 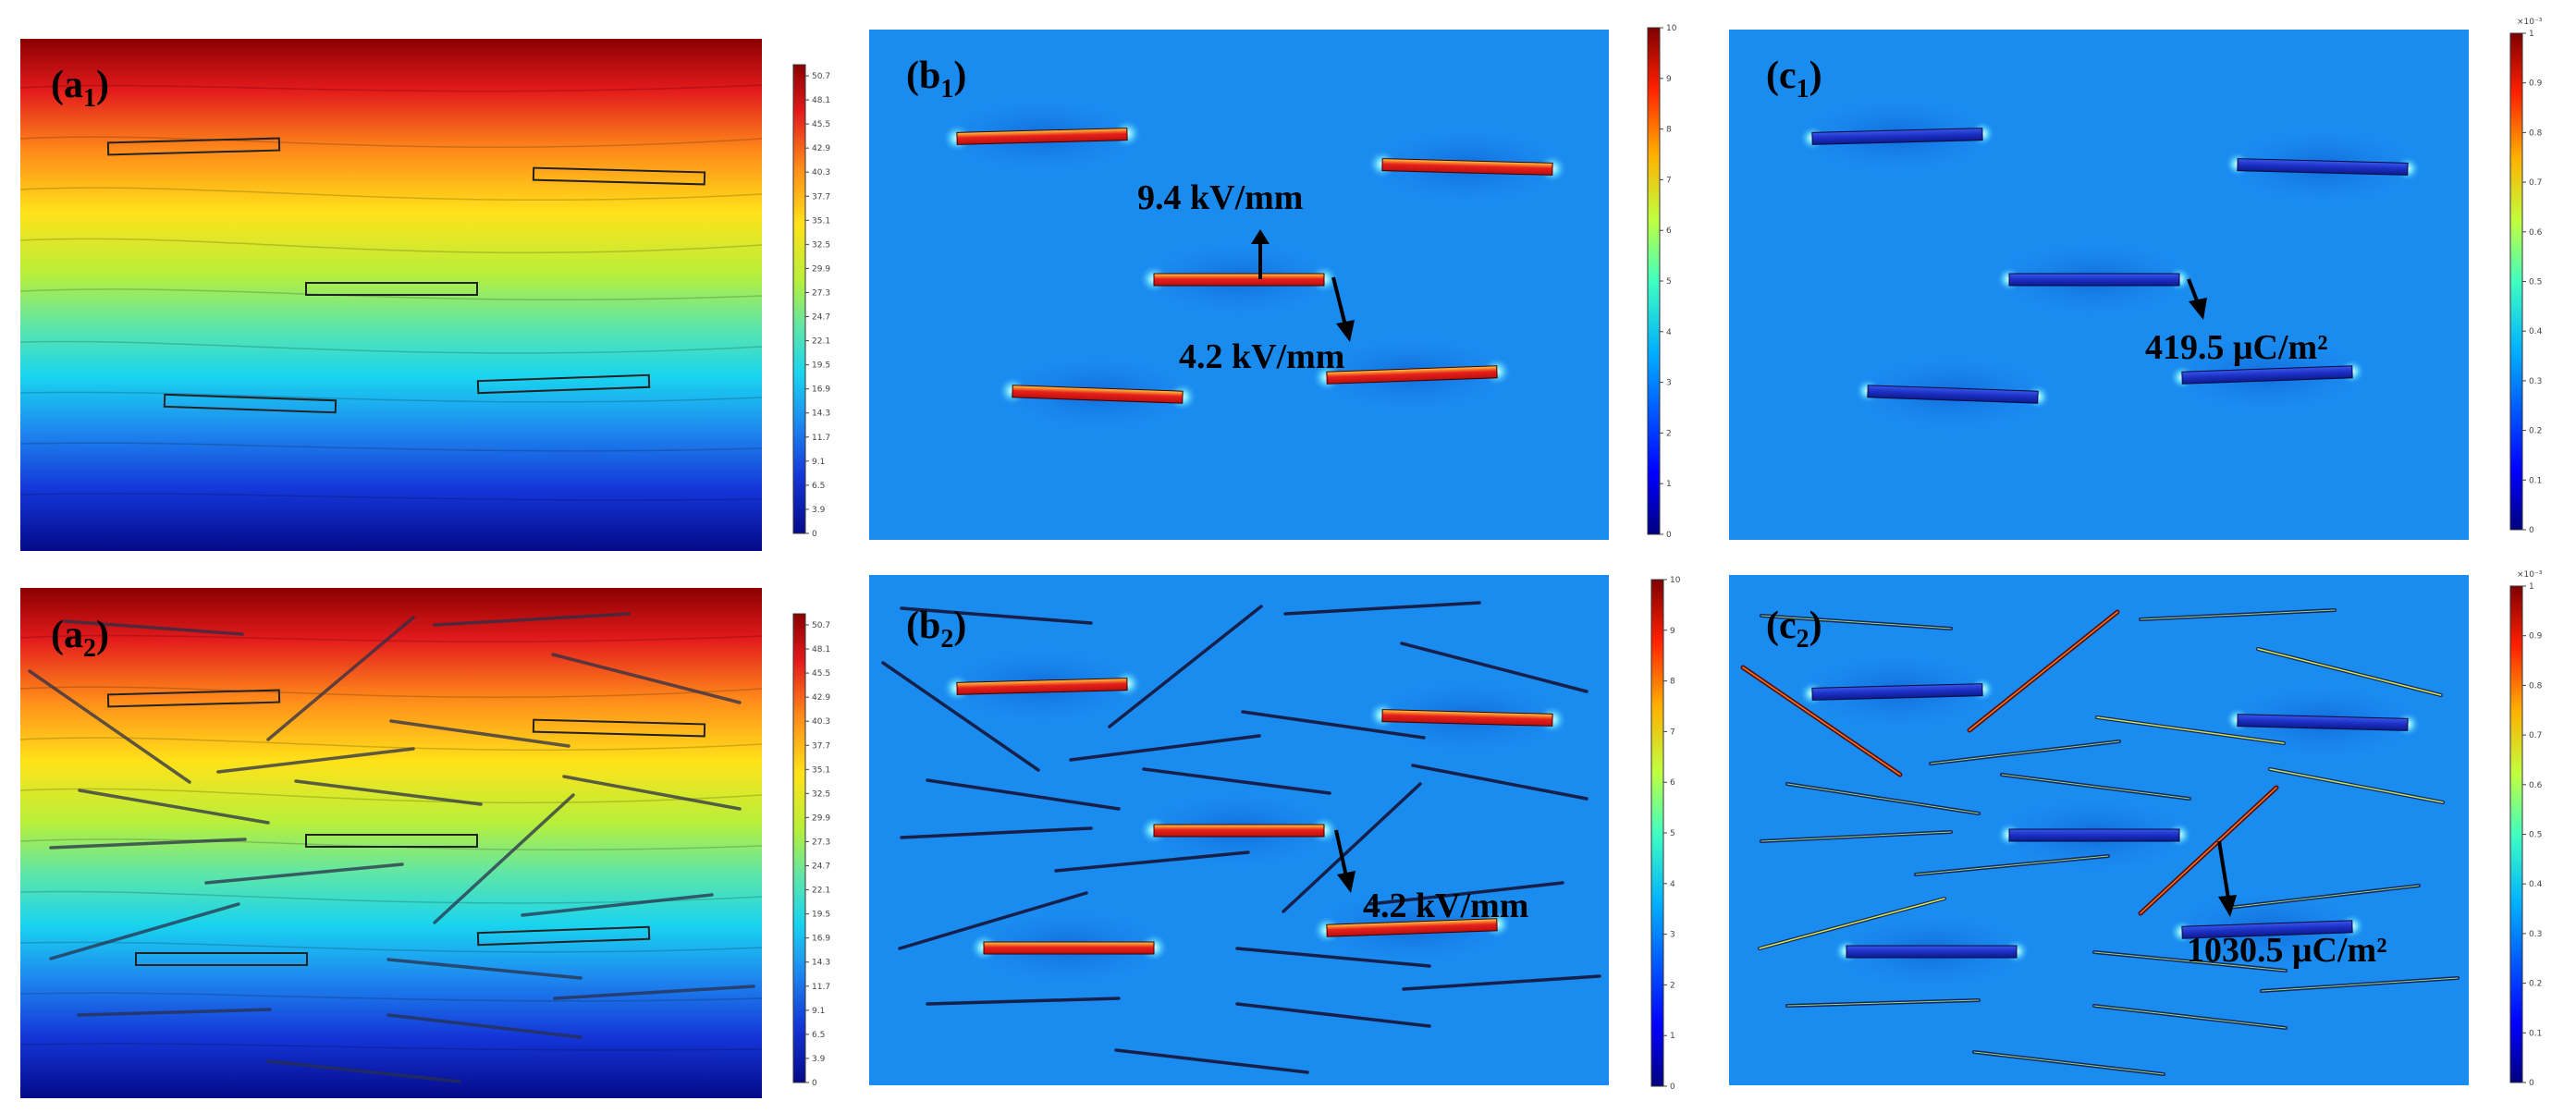 I want to click on particle-outlines-a2, so click(x=406, y=827).